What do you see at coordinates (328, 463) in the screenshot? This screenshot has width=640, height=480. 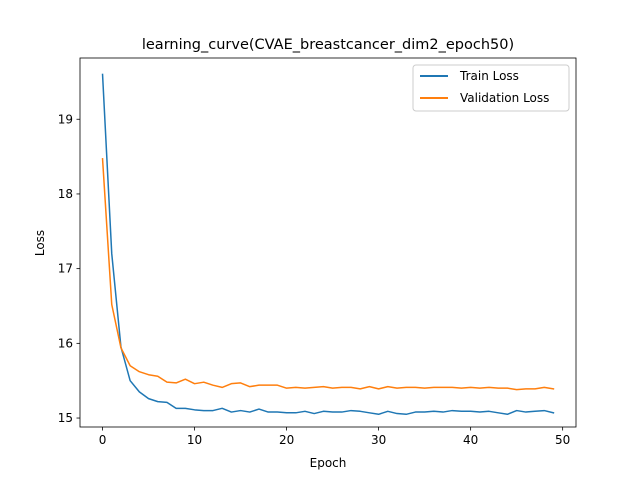 I see `x-axis-label: Epoch` at bounding box center [328, 463].